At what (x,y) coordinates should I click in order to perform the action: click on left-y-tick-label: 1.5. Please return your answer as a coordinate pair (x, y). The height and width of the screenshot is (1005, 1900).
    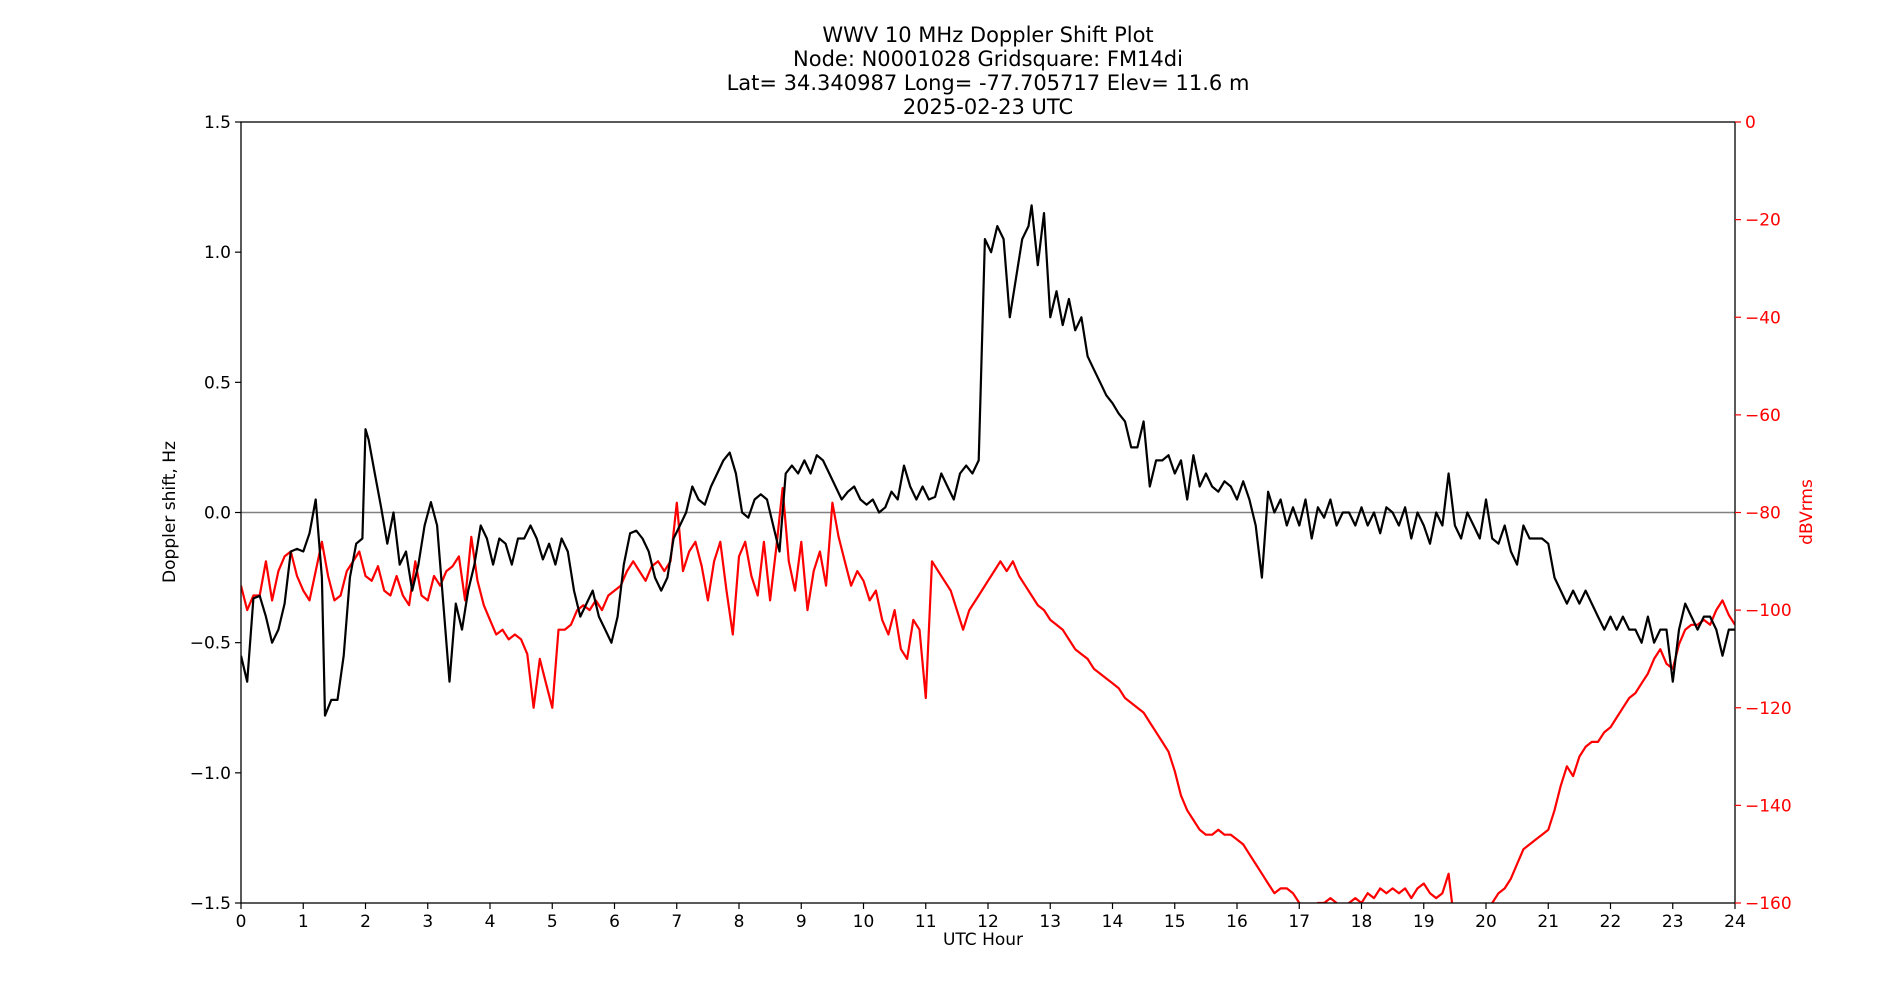
    Looking at the image, I should click on (217, 123).